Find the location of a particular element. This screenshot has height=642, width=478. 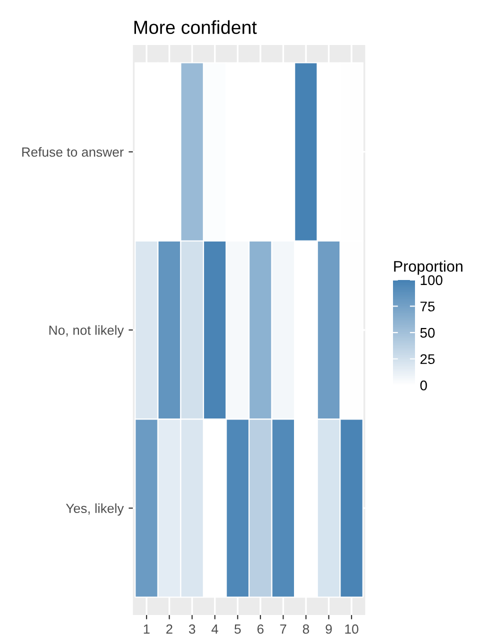

y-tick-label: Yes, likely is located at coordinates (95, 509).